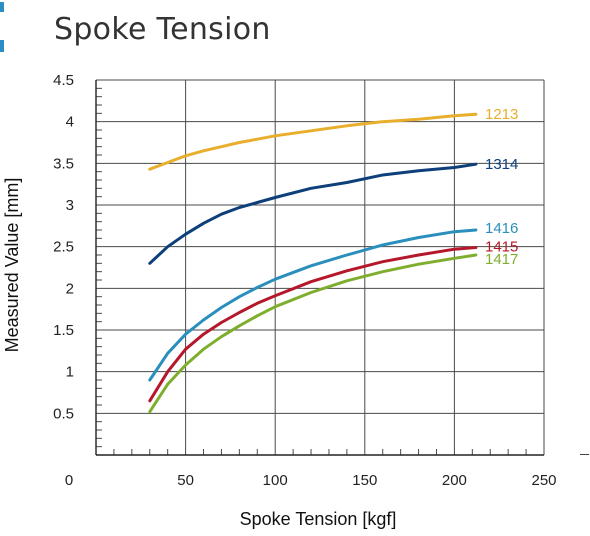 This screenshot has height=536, width=590. I want to click on stray-tick-mark, so click(584, 454).